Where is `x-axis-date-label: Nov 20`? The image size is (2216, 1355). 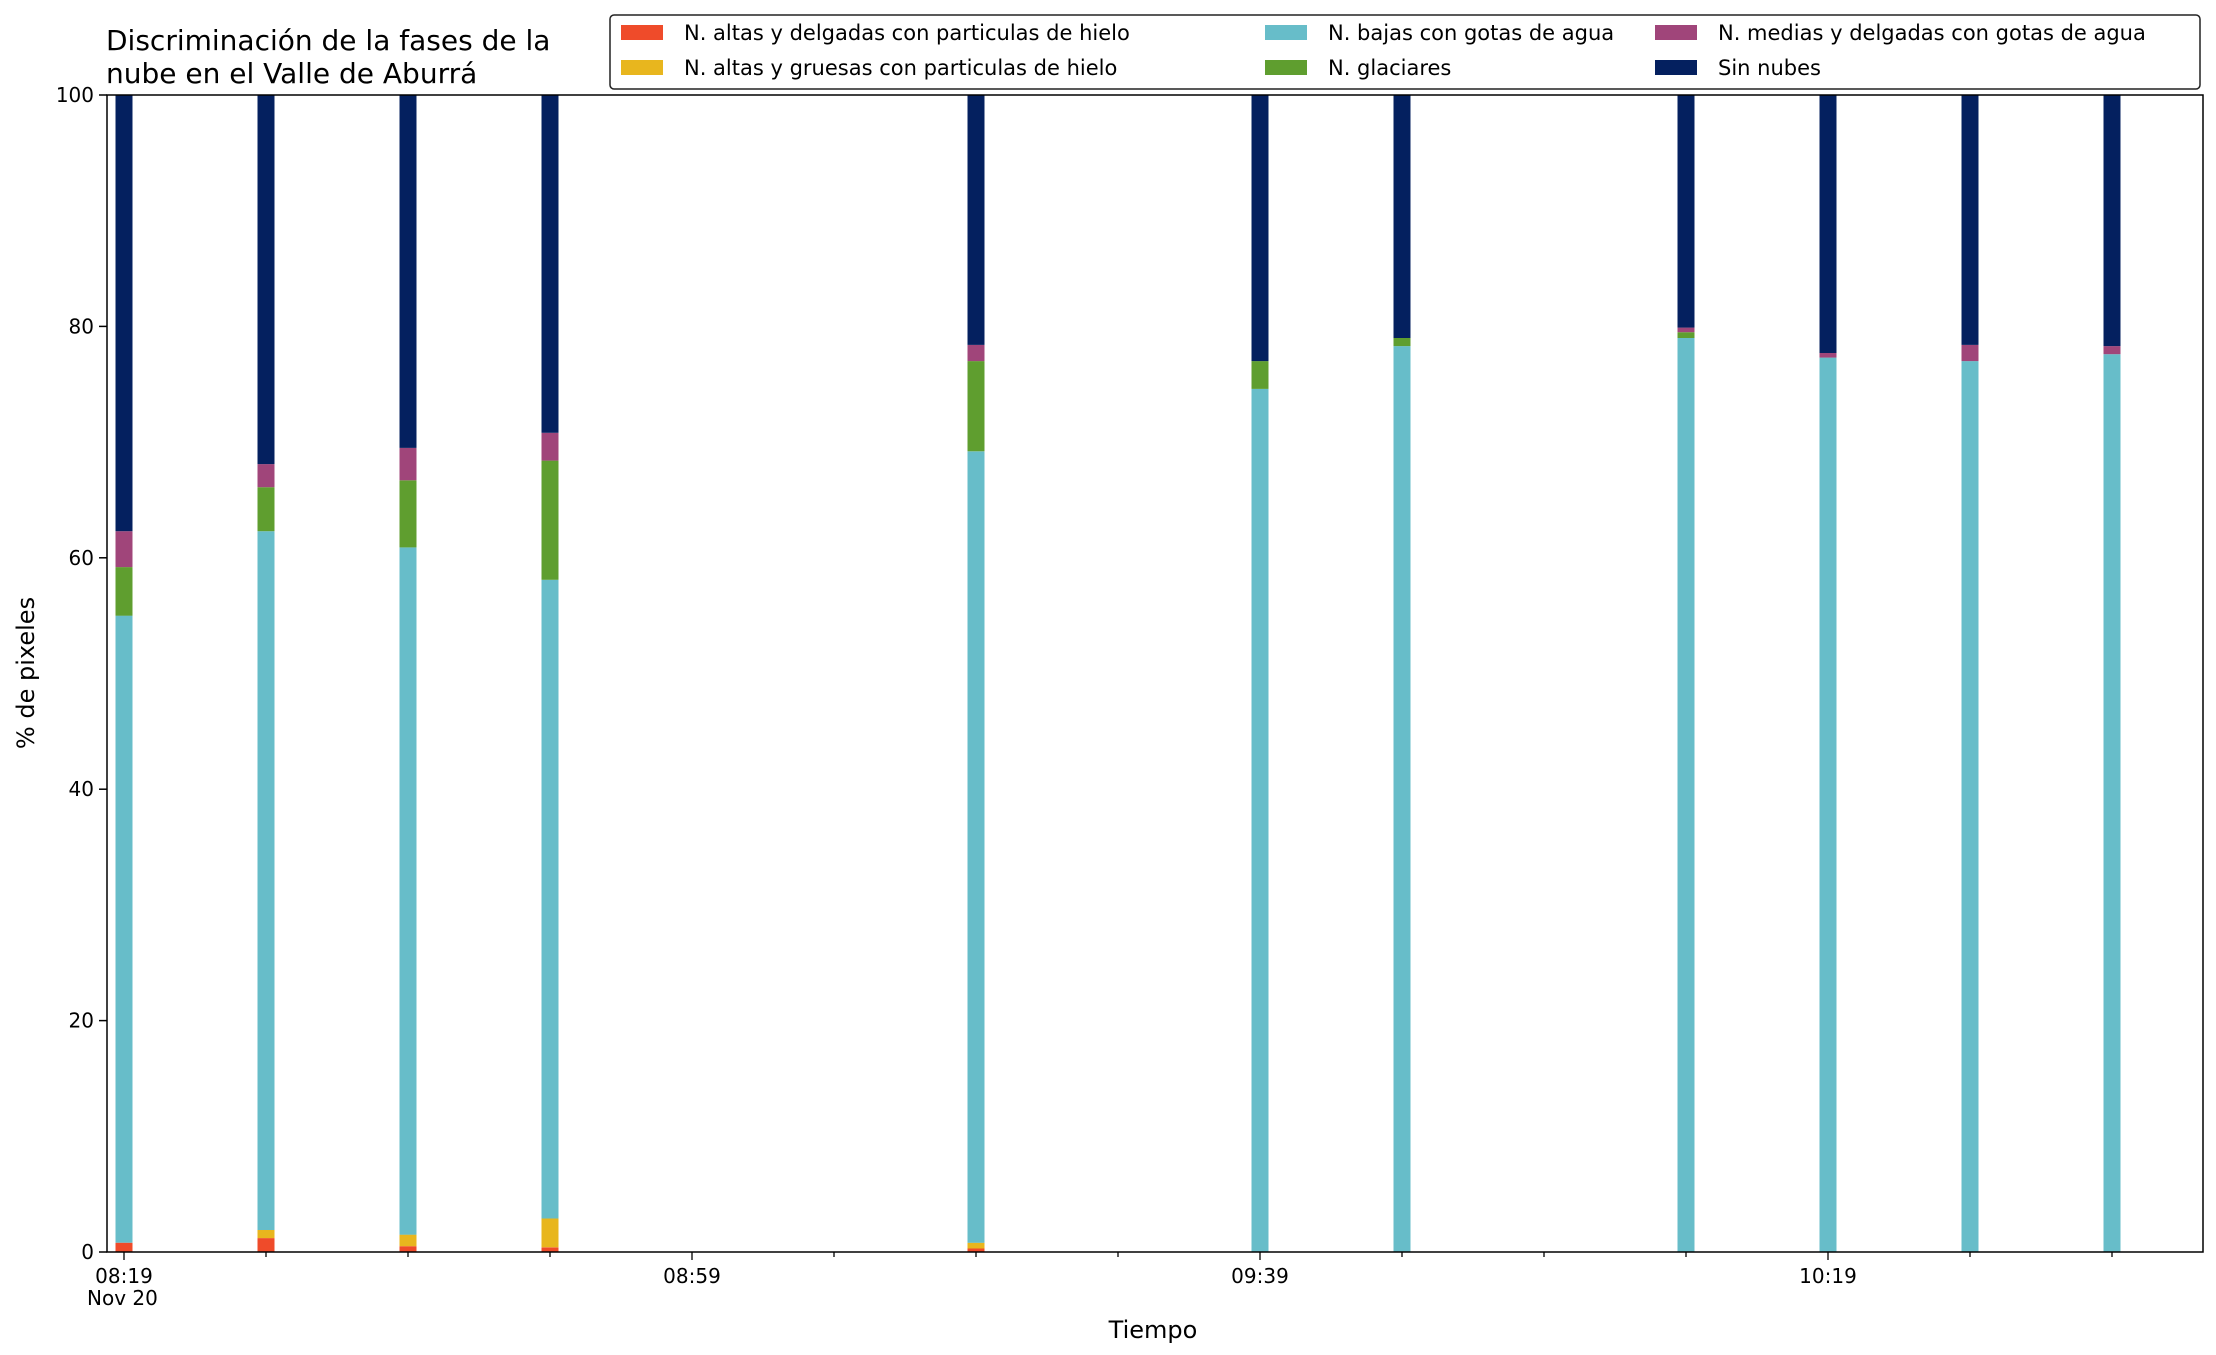 x-axis-date-label: Nov 20 is located at coordinates (122, 1298).